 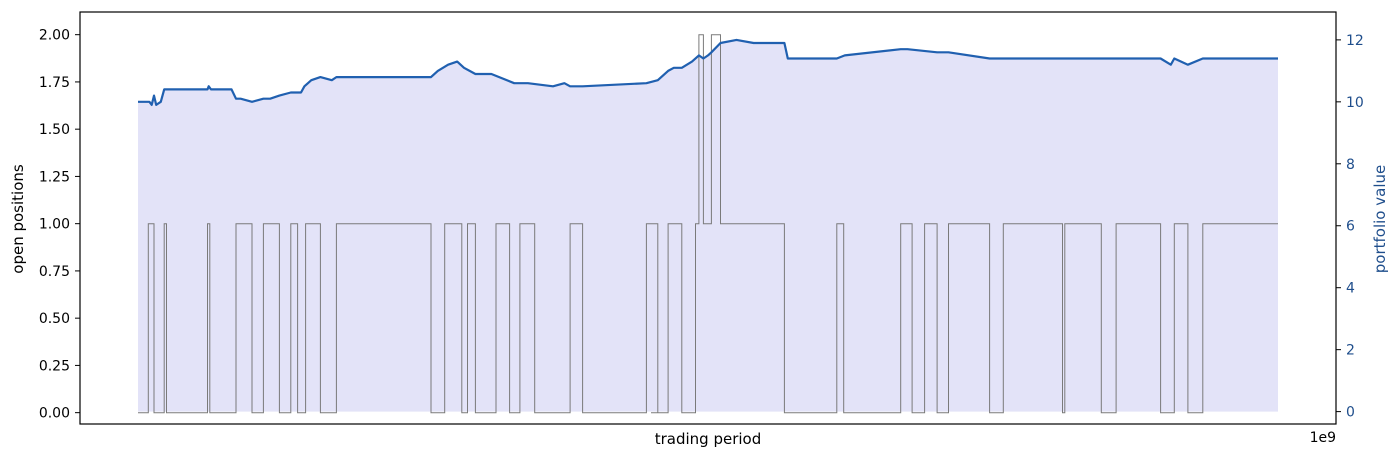 What do you see at coordinates (1380, 219) in the screenshot?
I see `right-axis-label: portfolio value` at bounding box center [1380, 219].